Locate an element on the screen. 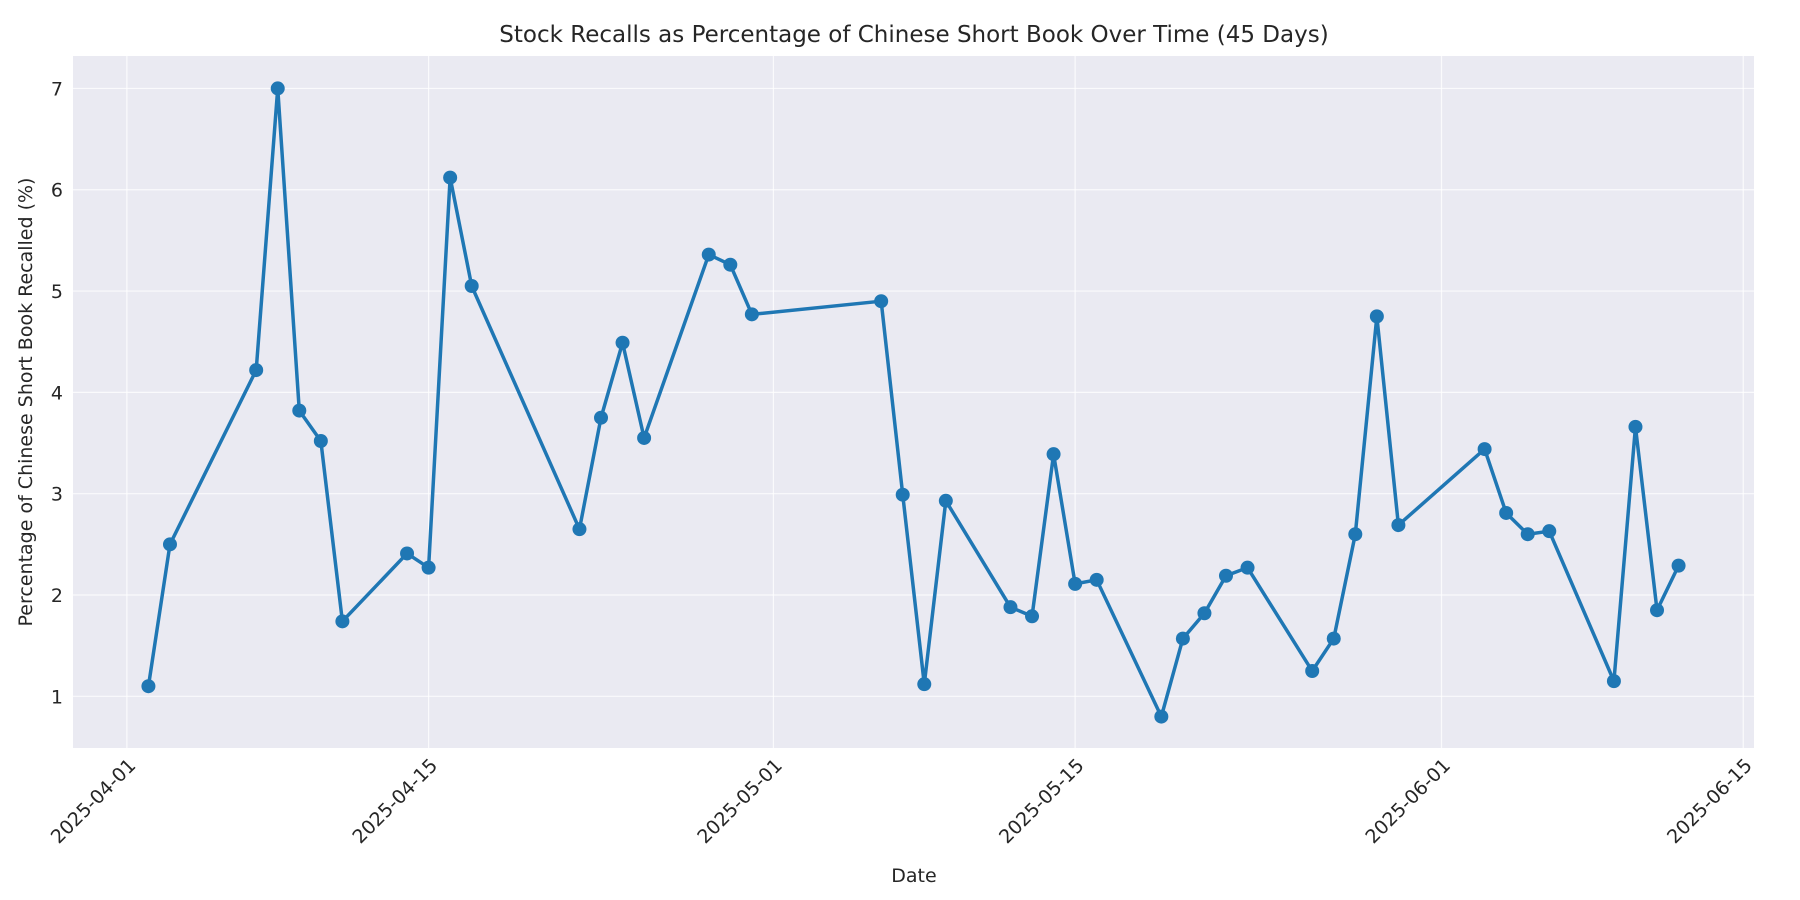  y-tick-label: 1 is located at coordinates (57, 697).